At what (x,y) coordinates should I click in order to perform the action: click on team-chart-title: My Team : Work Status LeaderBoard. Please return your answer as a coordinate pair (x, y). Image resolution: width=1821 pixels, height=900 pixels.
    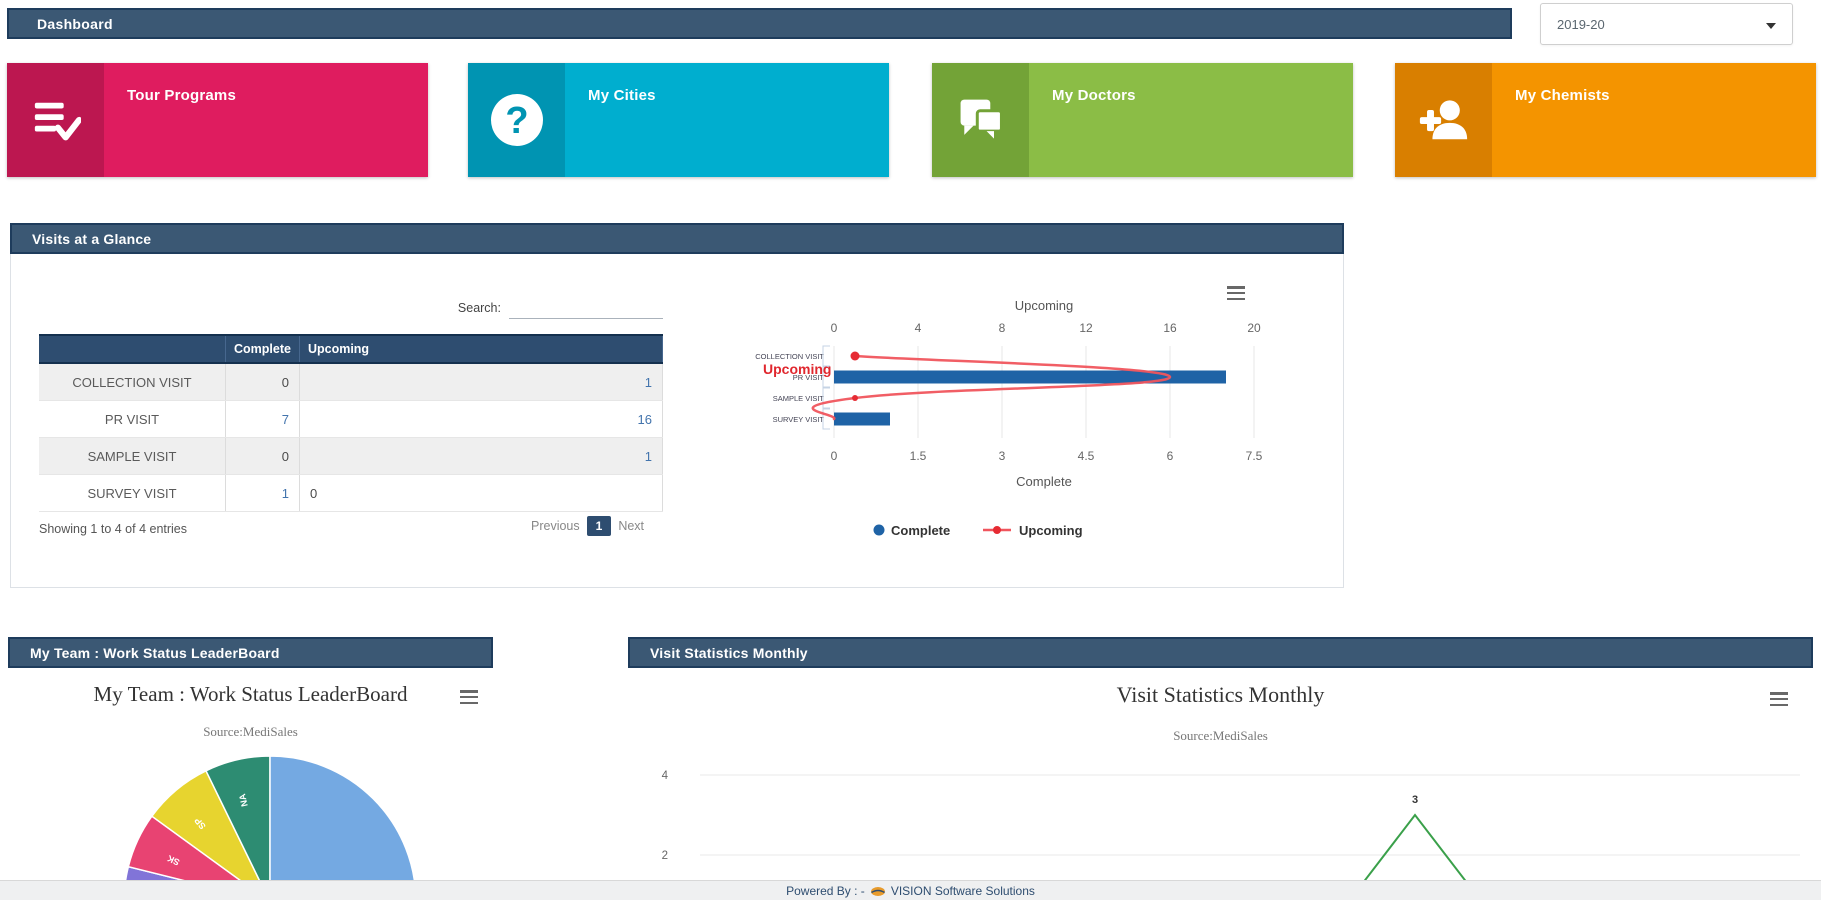
    Looking at the image, I should click on (250, 694).